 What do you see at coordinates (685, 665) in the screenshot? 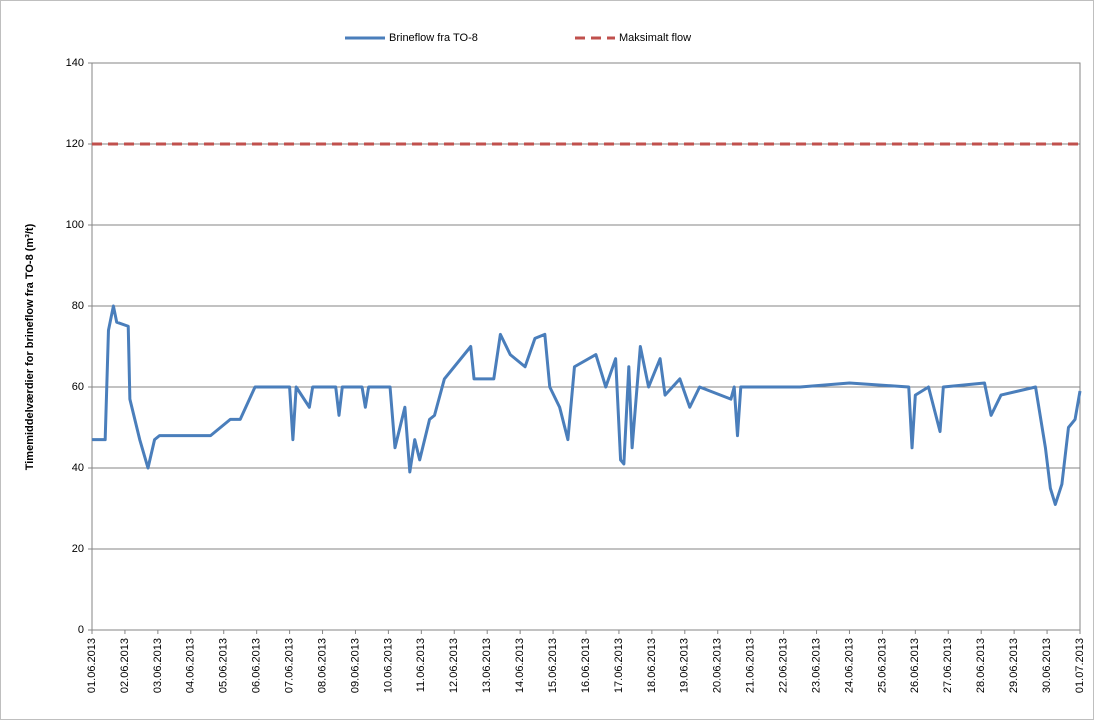
I see `x-tick-label: 19.06.2013` at bounding box center [685, 665].